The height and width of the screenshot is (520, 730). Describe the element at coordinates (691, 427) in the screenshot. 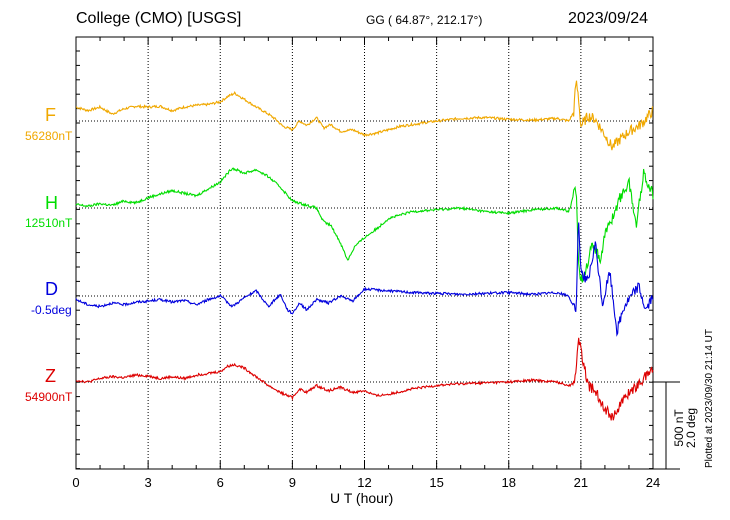

I see `scale-deg: 2.0 deg` at that location.